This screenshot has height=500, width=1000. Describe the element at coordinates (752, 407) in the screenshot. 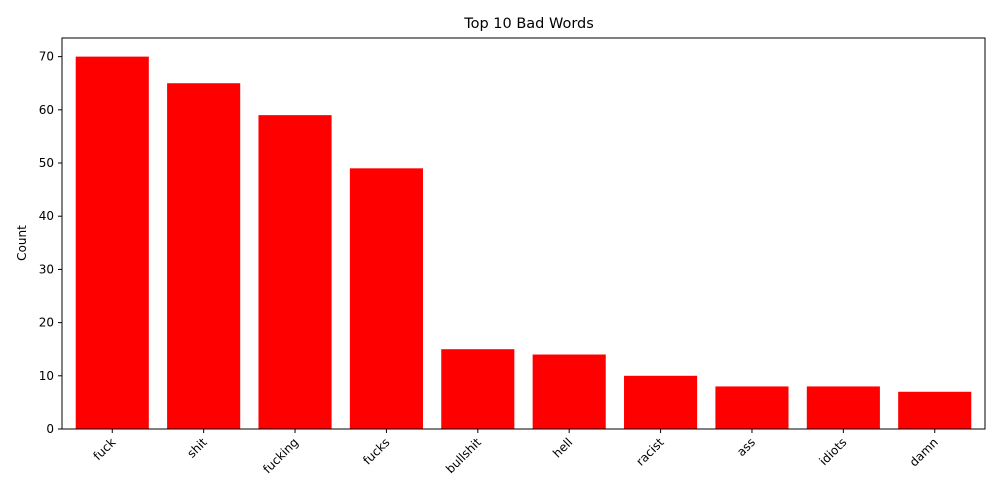

I see `bar-ass` at that location.